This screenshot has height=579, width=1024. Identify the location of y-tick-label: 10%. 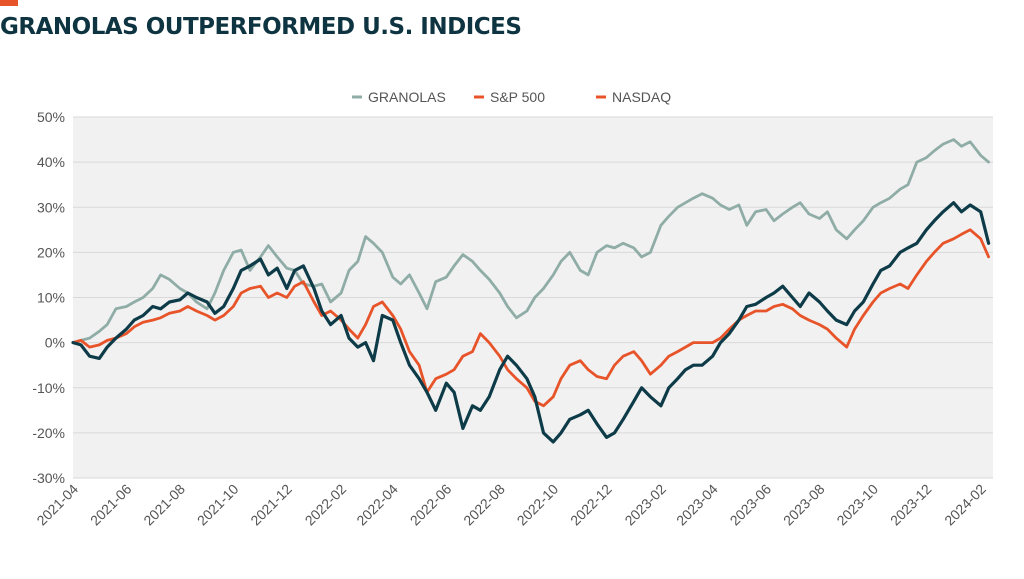
(51, 298).